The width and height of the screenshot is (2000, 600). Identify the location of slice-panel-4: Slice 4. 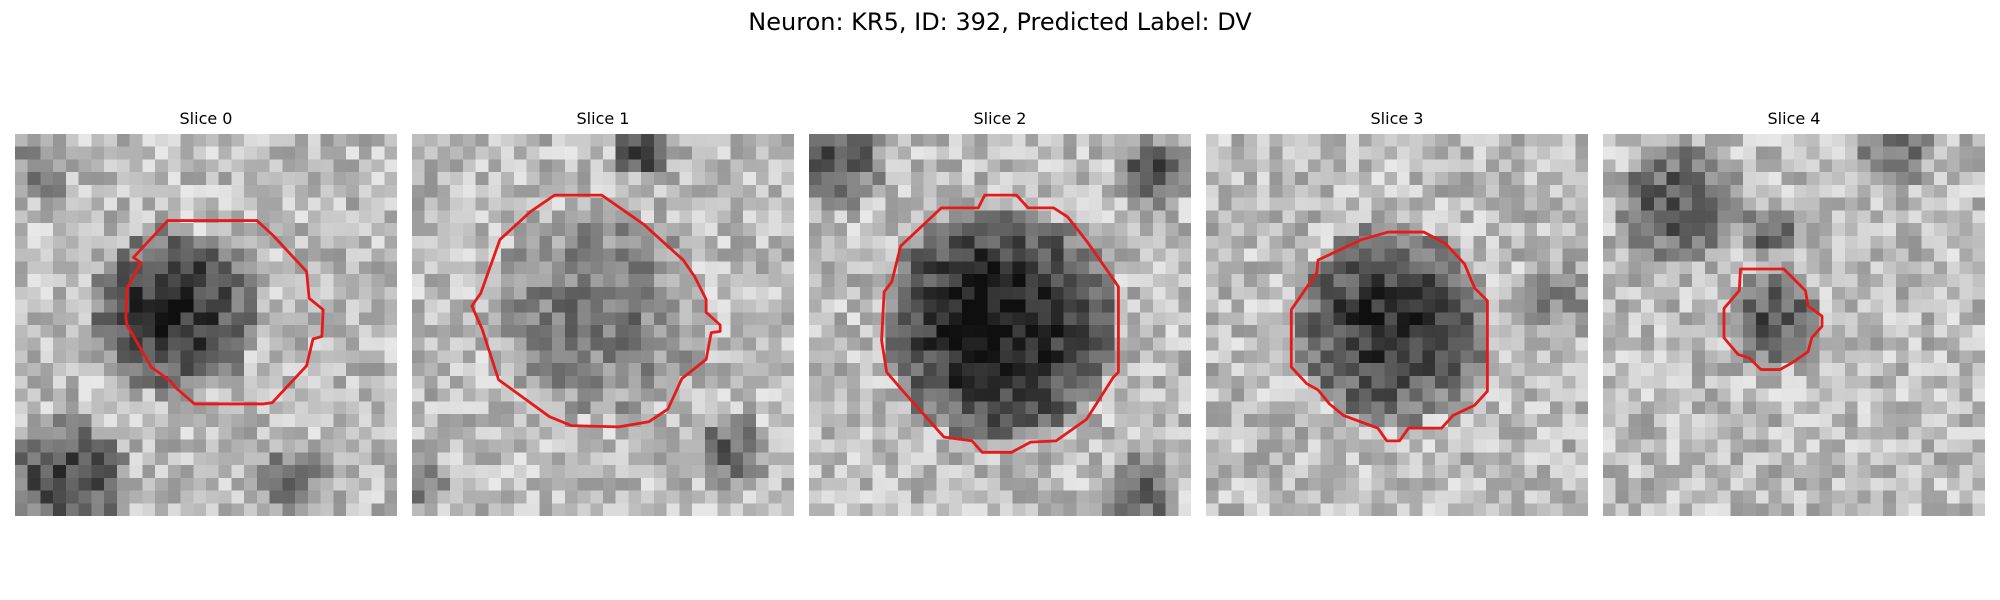
(1794, 312).